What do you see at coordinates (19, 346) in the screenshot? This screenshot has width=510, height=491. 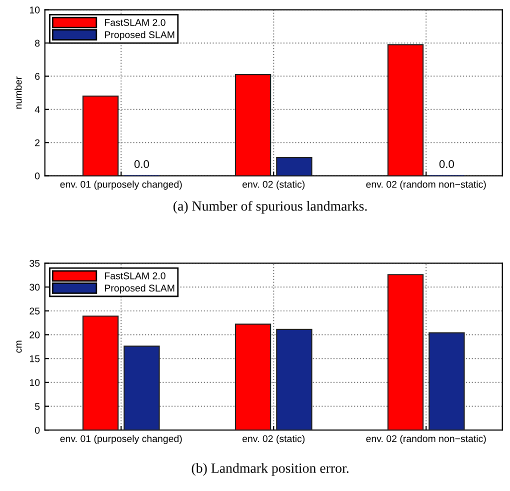 I see `y-axis-title: cm` at bounding box center [19, 346].